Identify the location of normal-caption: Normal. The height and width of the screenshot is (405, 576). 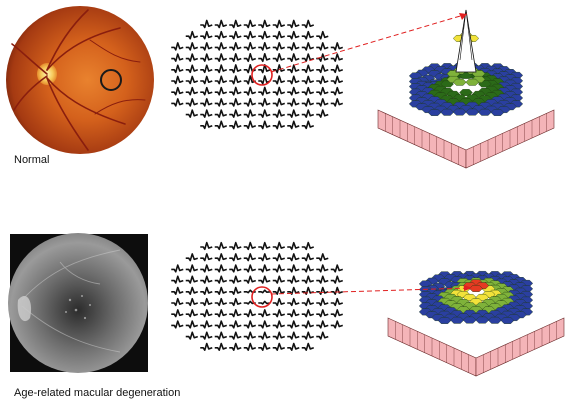
(32, 160).